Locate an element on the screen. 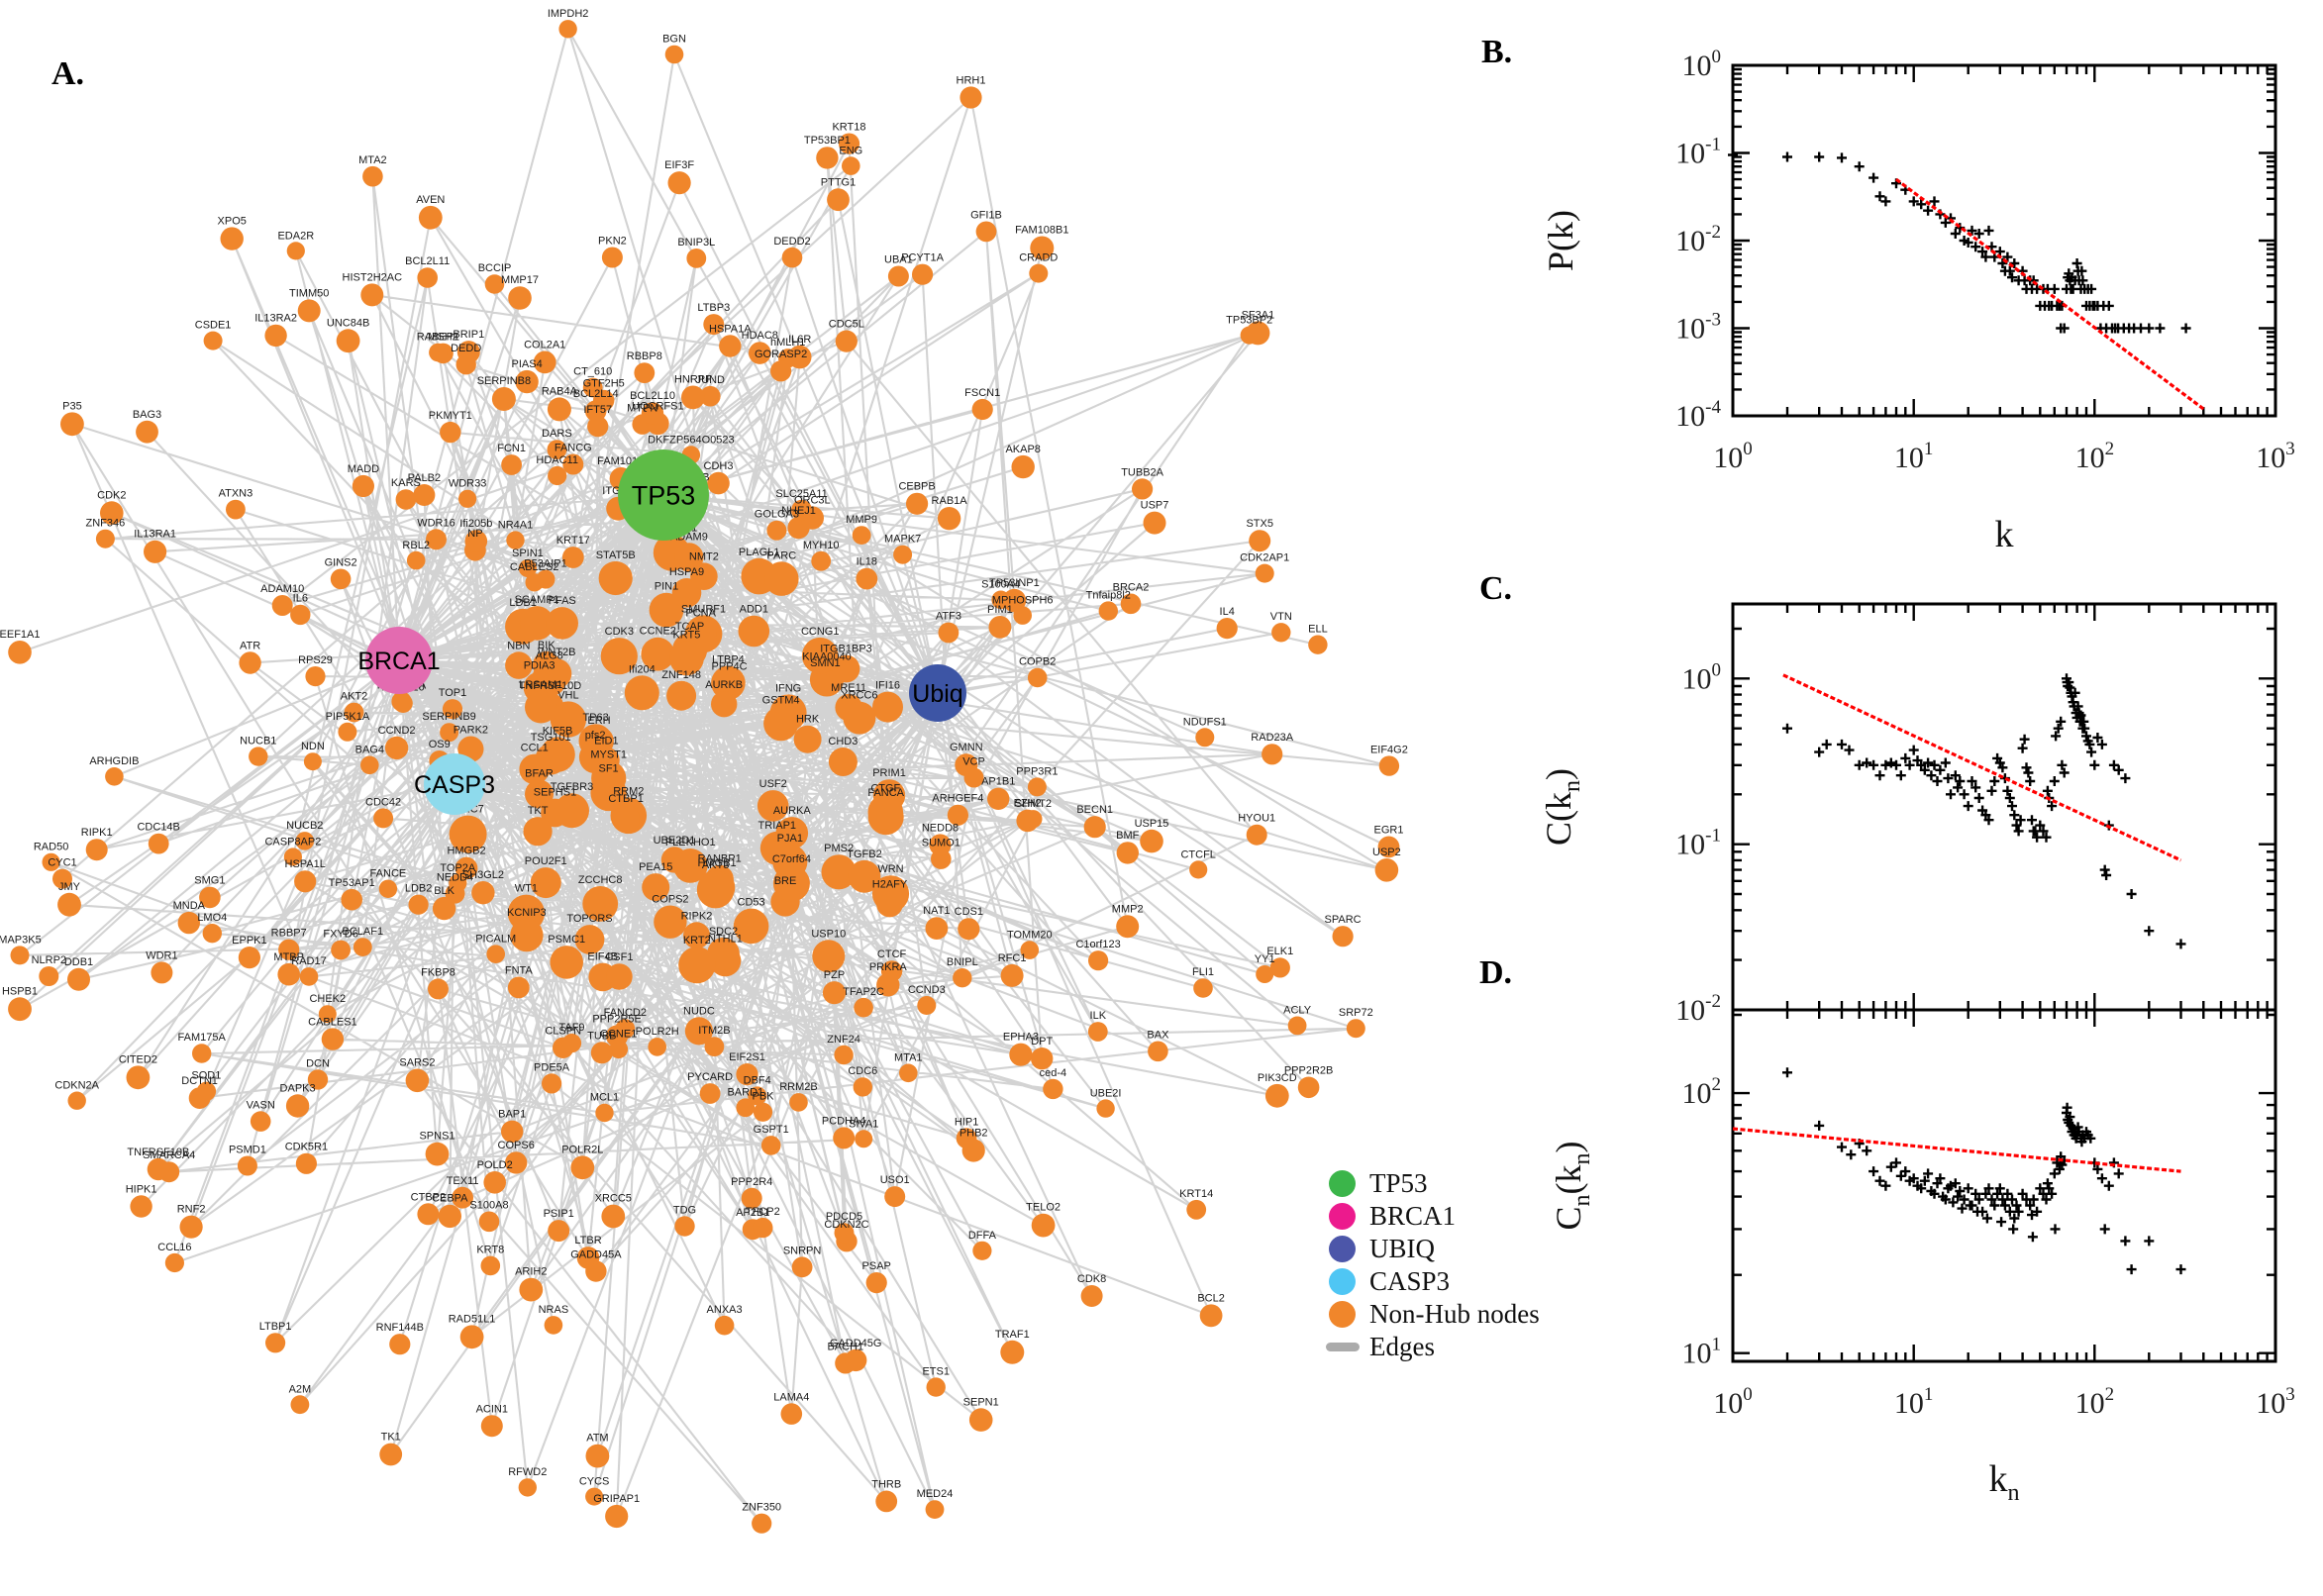  legend-item-tp53: TP53 is located at coordinates (1434, 1183).